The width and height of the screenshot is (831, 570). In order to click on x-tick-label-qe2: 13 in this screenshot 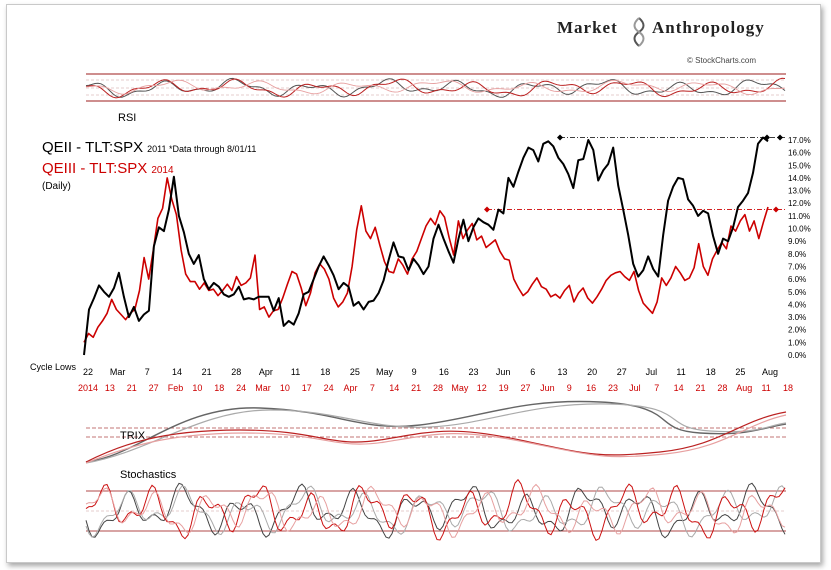, I will do `click(562, 372)`.